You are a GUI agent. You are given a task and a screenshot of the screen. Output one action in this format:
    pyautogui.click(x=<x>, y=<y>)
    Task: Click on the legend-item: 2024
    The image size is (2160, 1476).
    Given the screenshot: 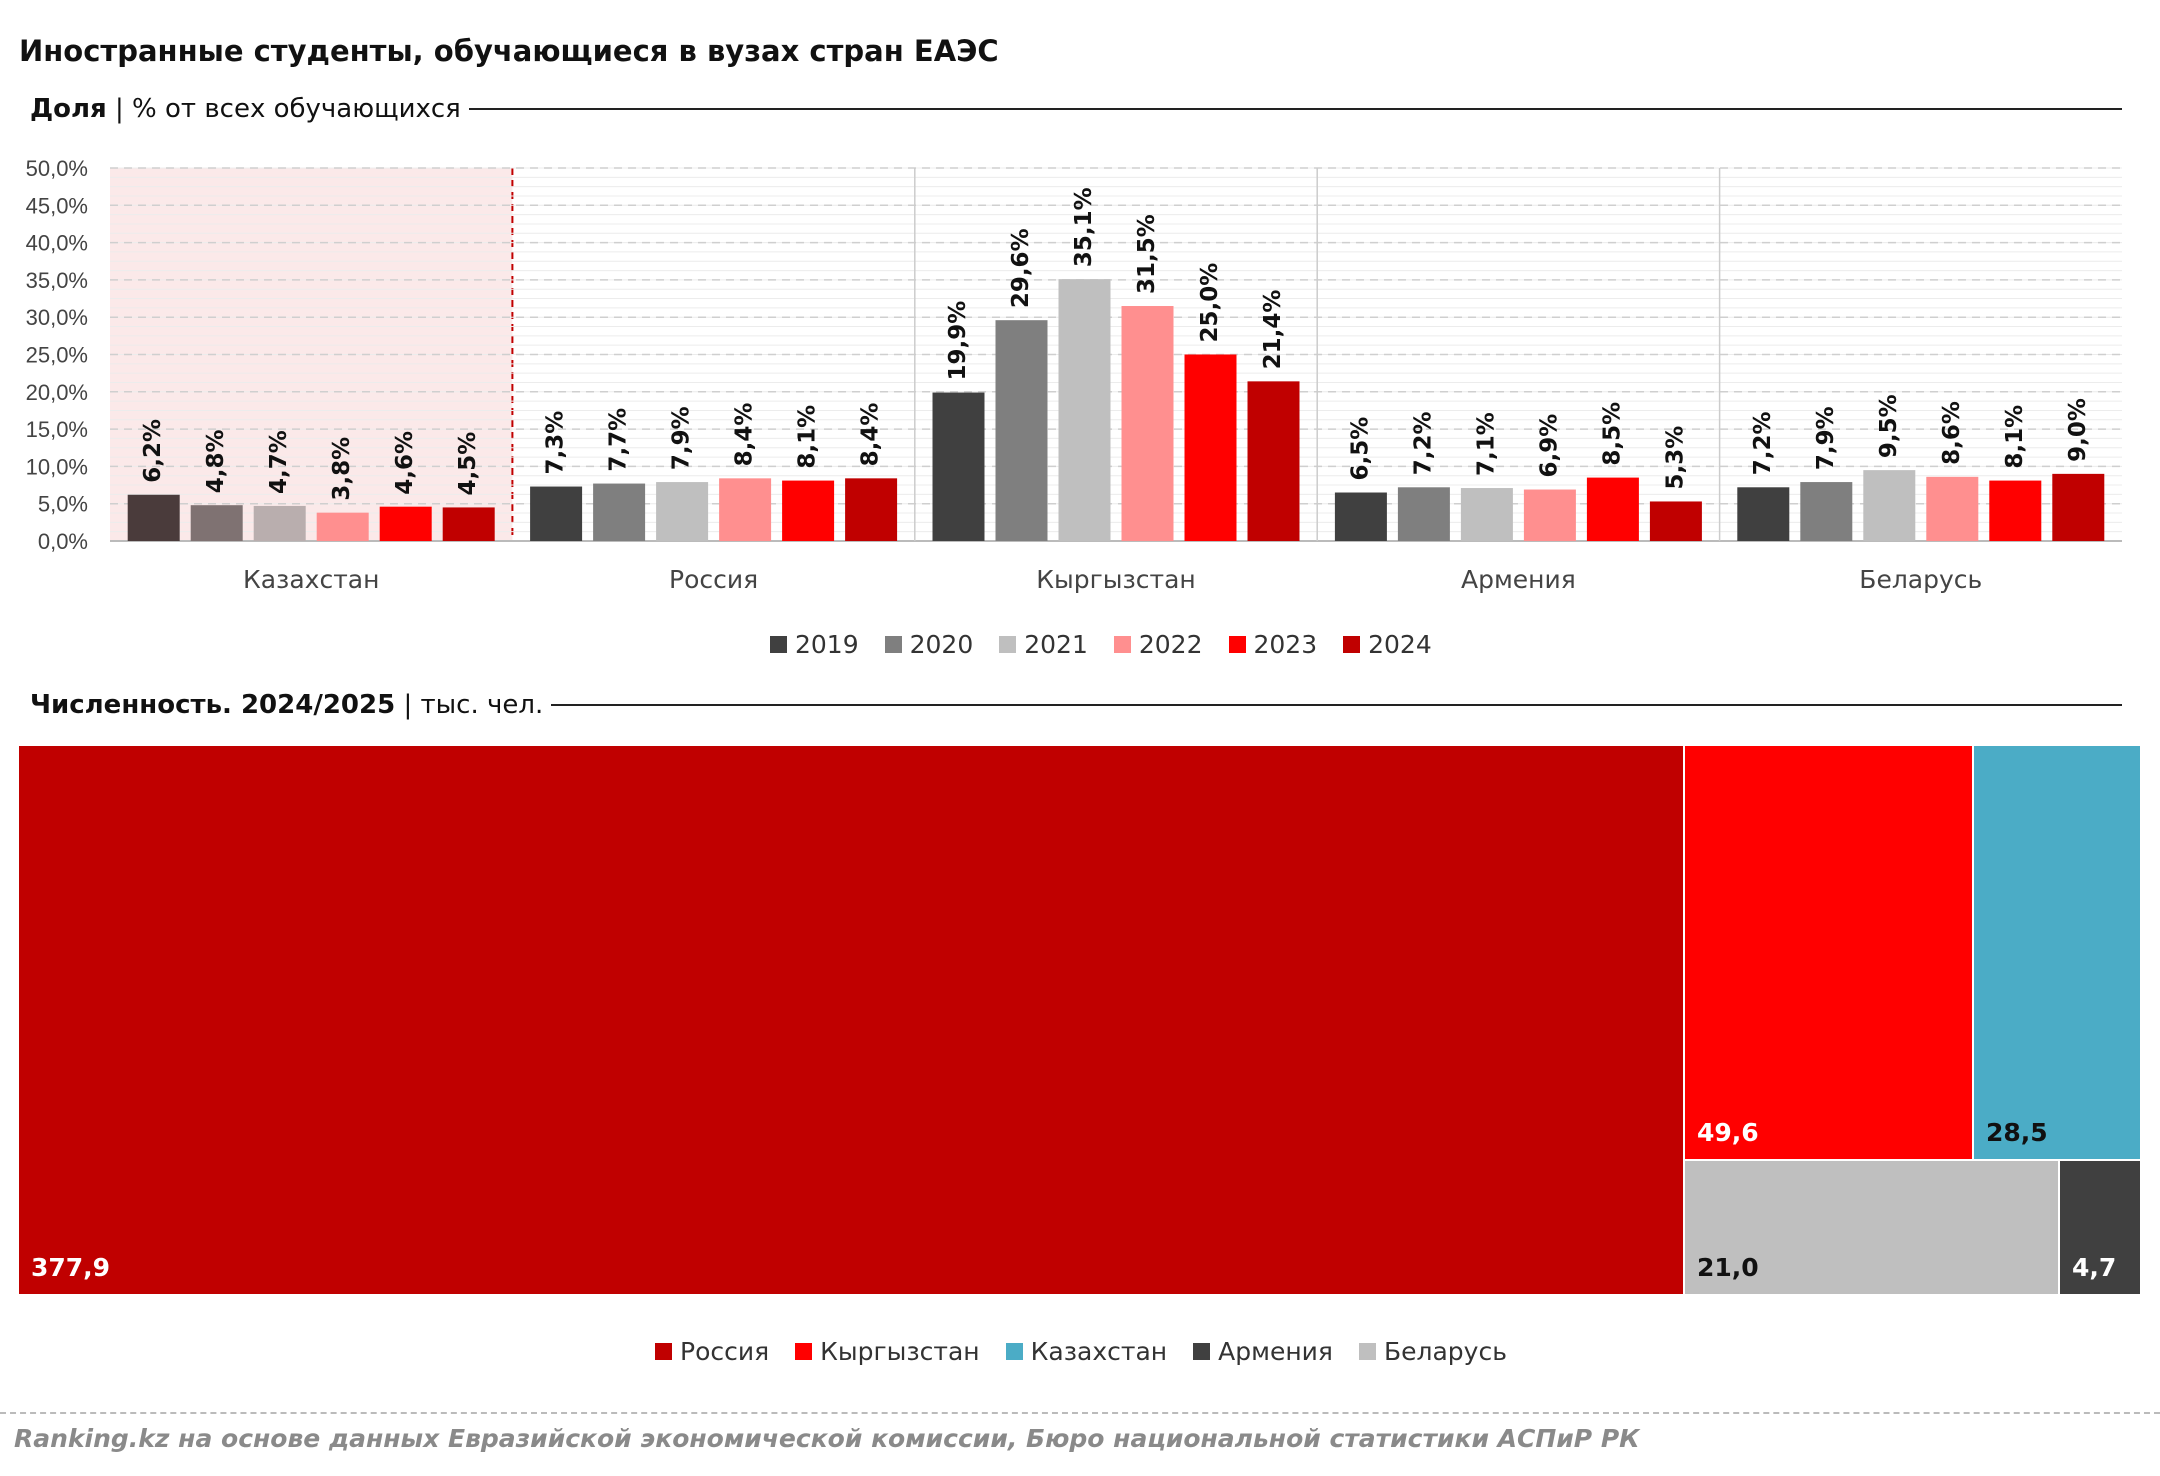 What is the action you would take?
    pyautogui.click(x=1387, y=644)
    